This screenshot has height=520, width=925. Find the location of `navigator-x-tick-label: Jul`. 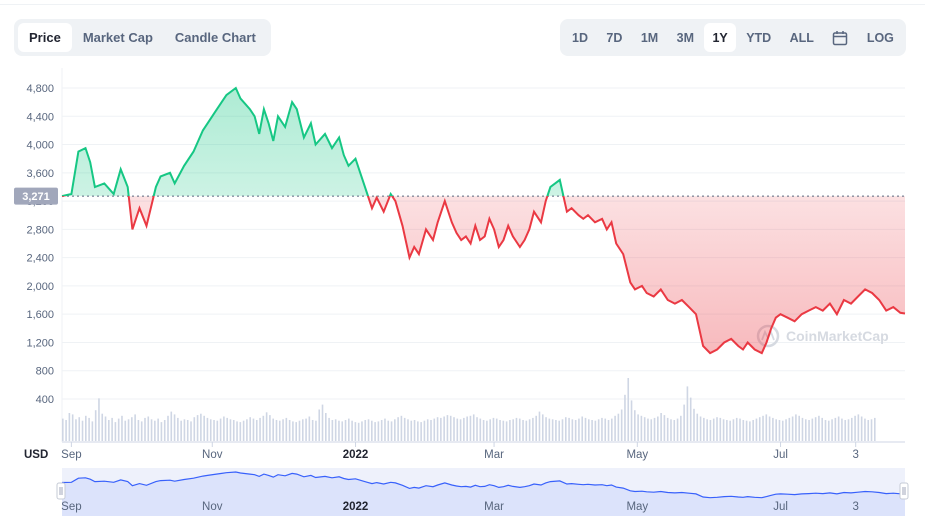

navigator-x-tick-label: Jul is located at coordinates (780, 507).